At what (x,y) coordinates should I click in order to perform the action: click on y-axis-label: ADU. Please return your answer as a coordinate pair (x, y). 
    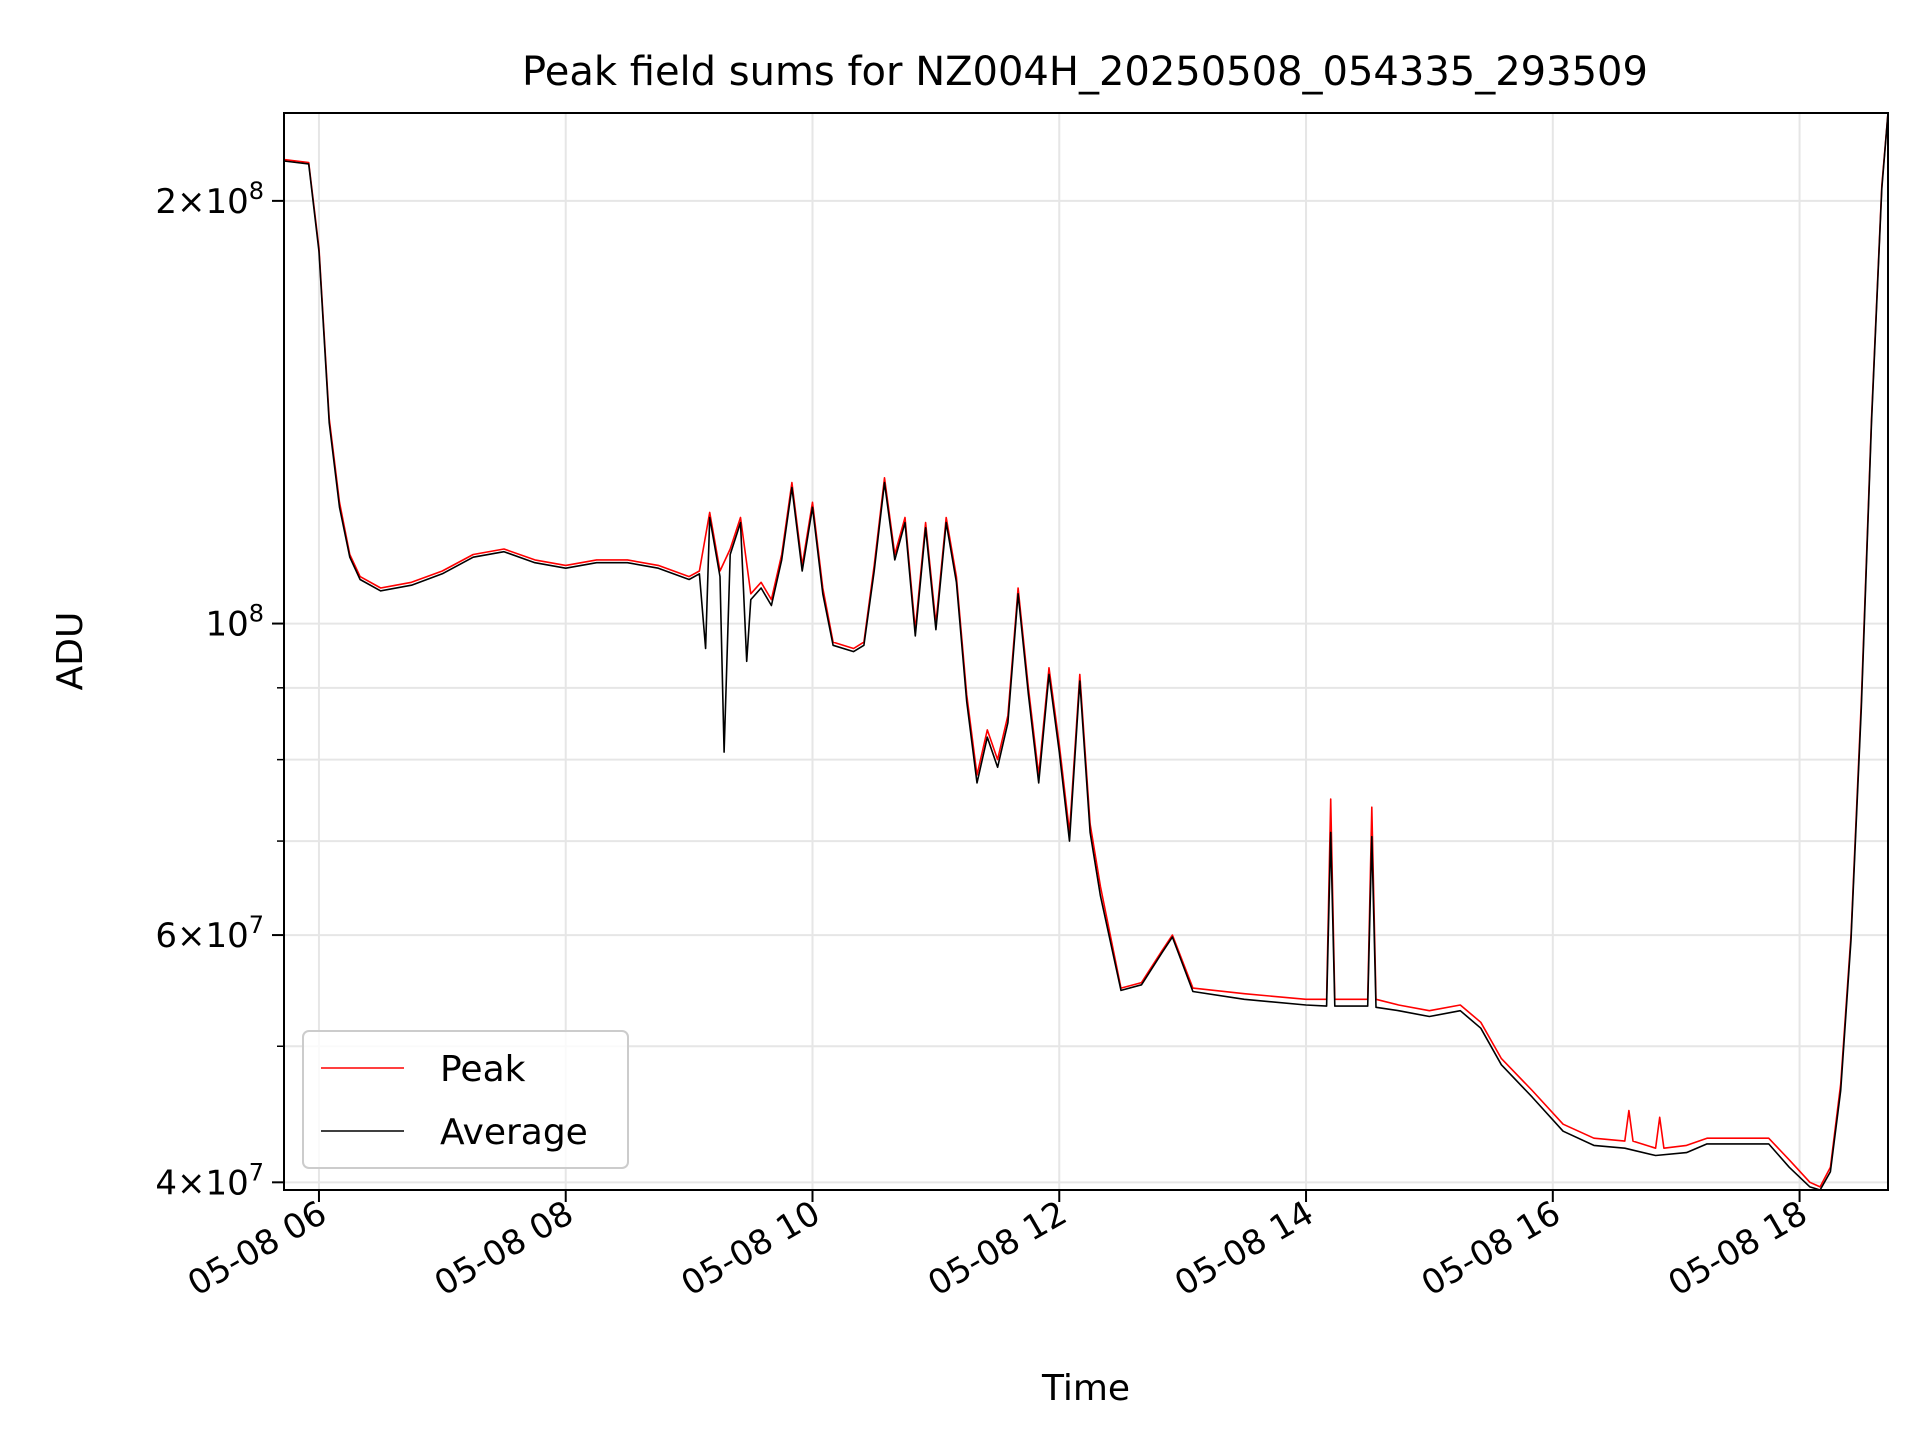
    Looking at the image, I should click on (70, 651).